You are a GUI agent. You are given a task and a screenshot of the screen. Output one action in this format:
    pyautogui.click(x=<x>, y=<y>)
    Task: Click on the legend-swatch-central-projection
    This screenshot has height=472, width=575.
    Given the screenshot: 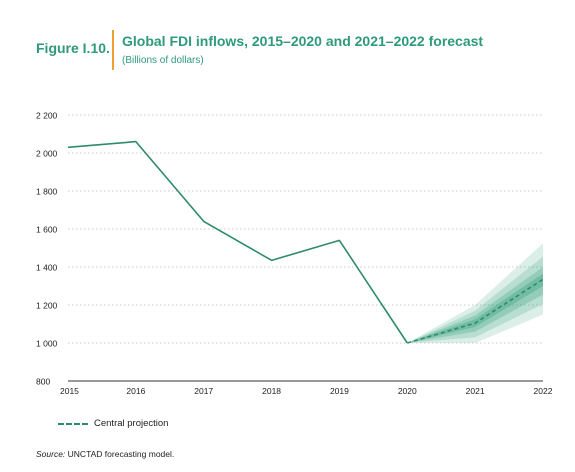 What is the action you would take?
    pyautogui.click(x=73, y=423)
    